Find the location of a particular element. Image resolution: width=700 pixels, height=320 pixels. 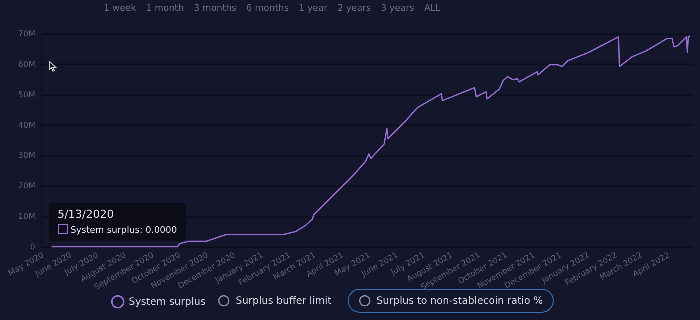

text: 1 year is located at coordinates (313, 9).